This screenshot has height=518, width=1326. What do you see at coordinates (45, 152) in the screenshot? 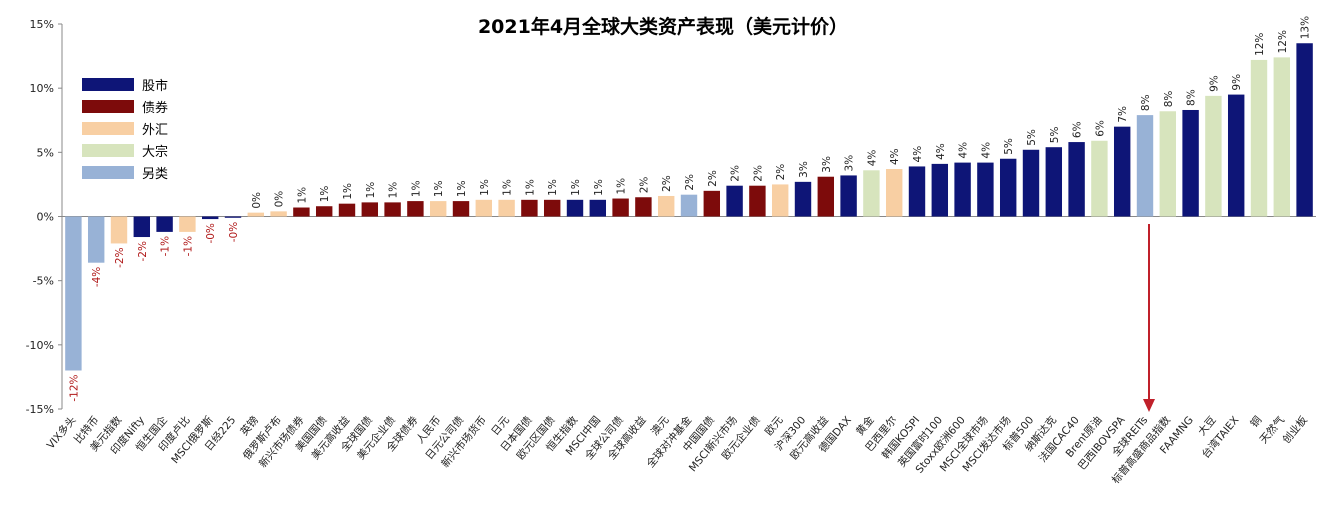
I see `y-tick-label: 5%` at bounding box center [45, 152].